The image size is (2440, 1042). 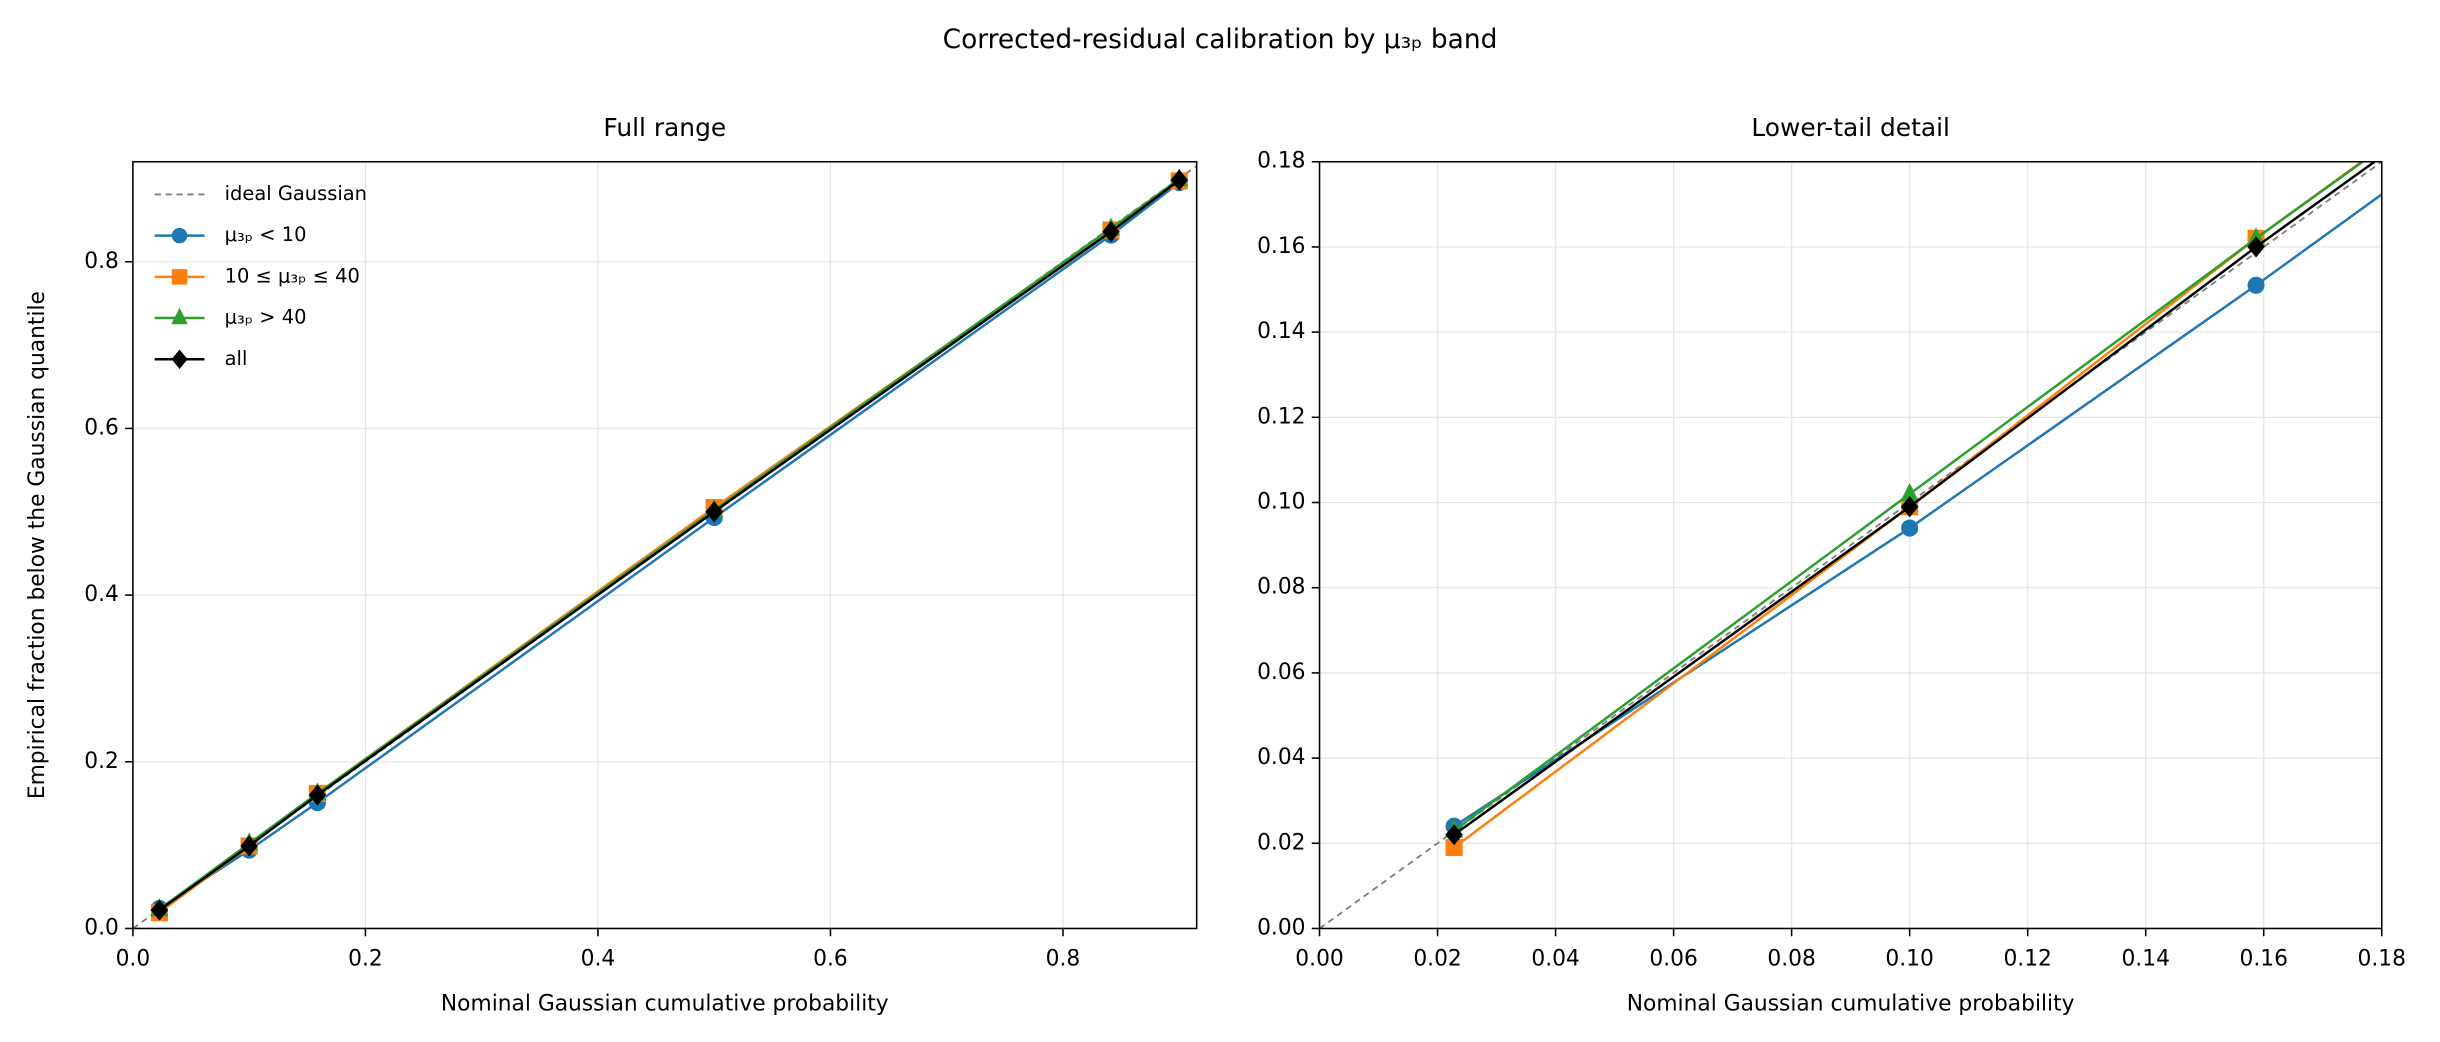 I want to click on y-tick-label: 0.18, so click(x=1281, y=161).